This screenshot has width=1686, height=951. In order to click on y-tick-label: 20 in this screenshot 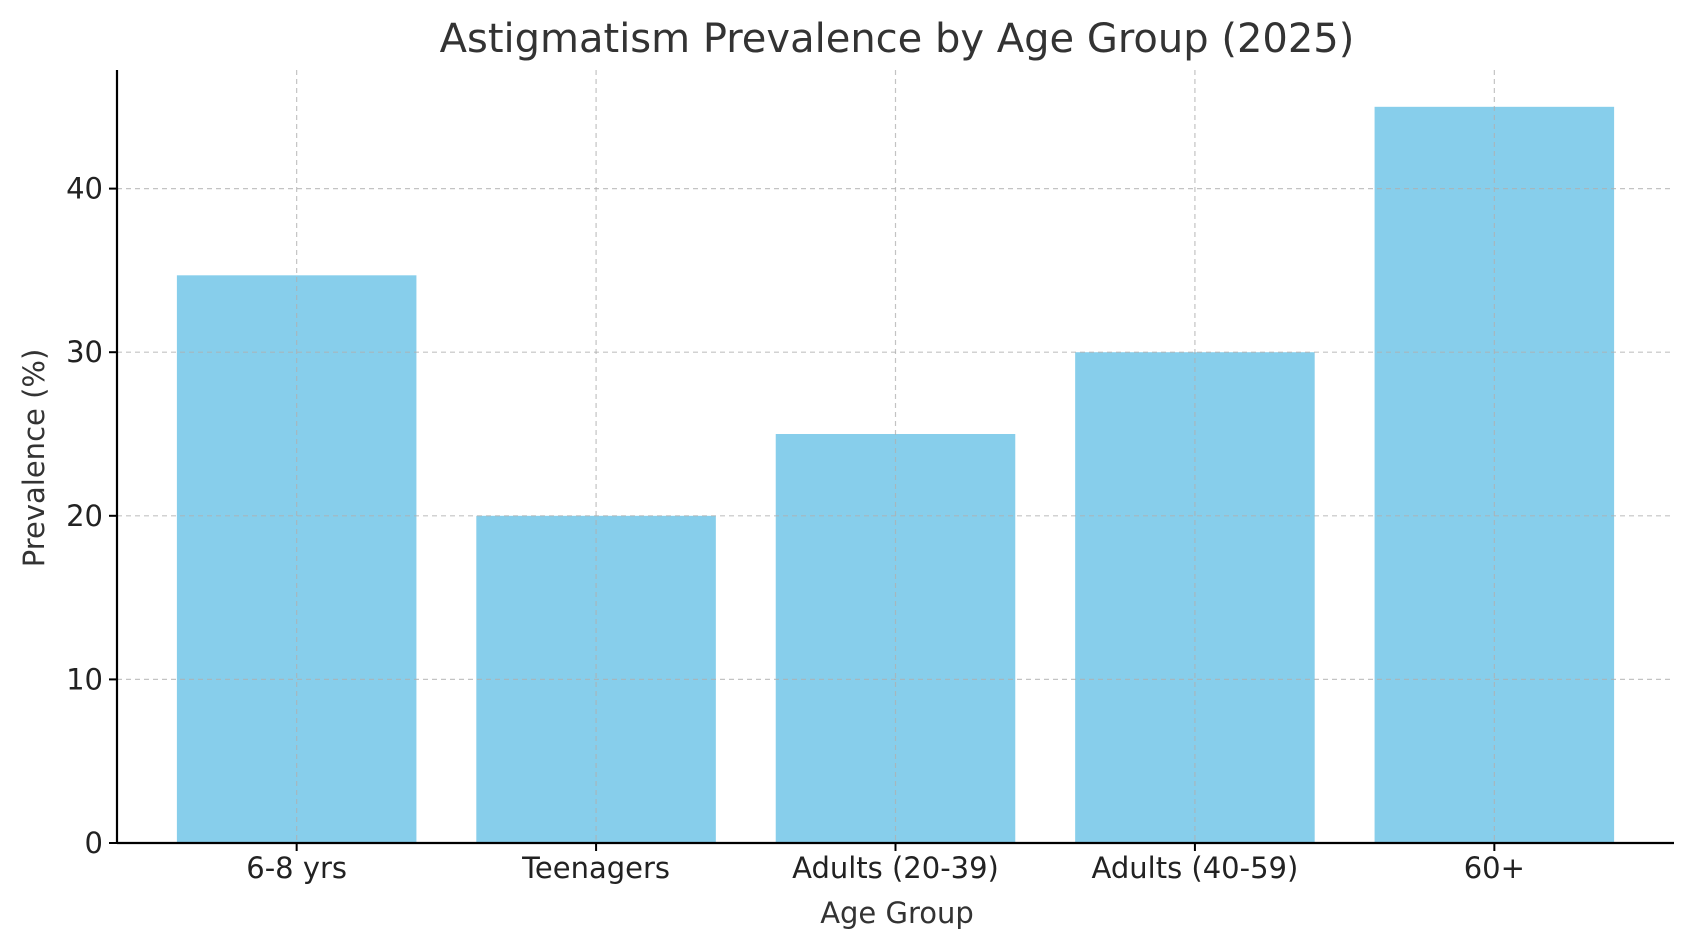, I will do `click(84, 516)`.